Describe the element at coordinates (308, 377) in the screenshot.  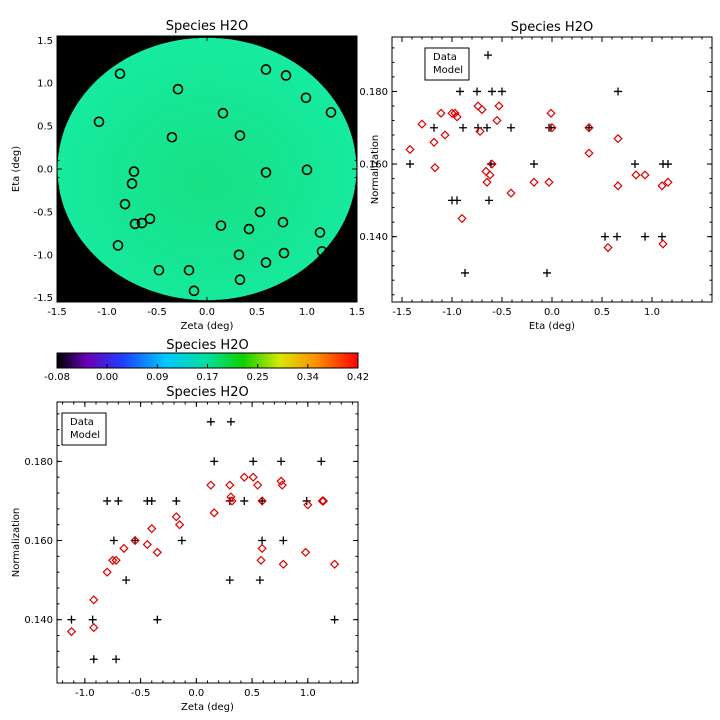
I see `colorbar-tick-label: 0.34` at that location.